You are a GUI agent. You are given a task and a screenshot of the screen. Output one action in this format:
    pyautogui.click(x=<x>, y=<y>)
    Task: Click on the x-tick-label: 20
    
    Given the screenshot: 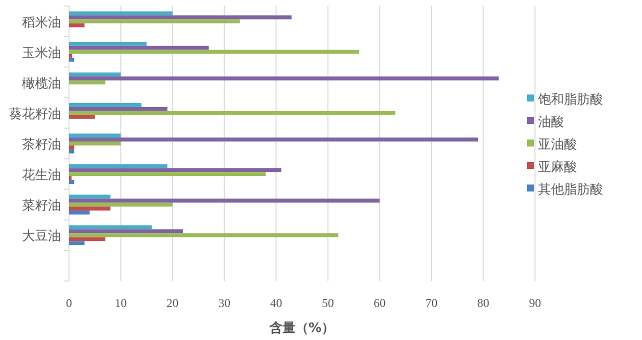 What is the action you would take?
    pyautogui.click(x=172, y=303)
    